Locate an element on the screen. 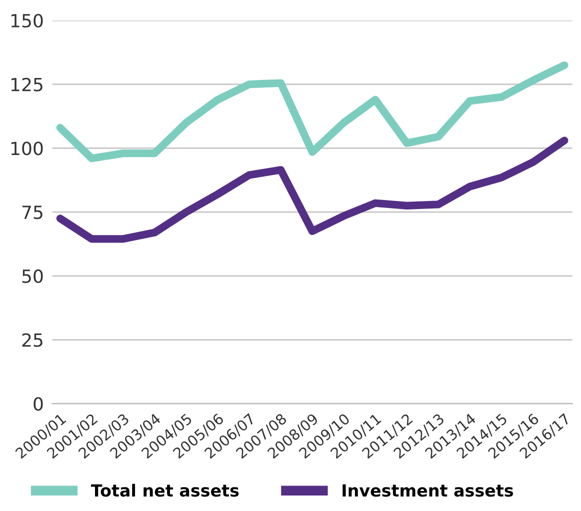 The image size is (581, 511). y-tick-label: 75 is located at coordinates (32, 213).